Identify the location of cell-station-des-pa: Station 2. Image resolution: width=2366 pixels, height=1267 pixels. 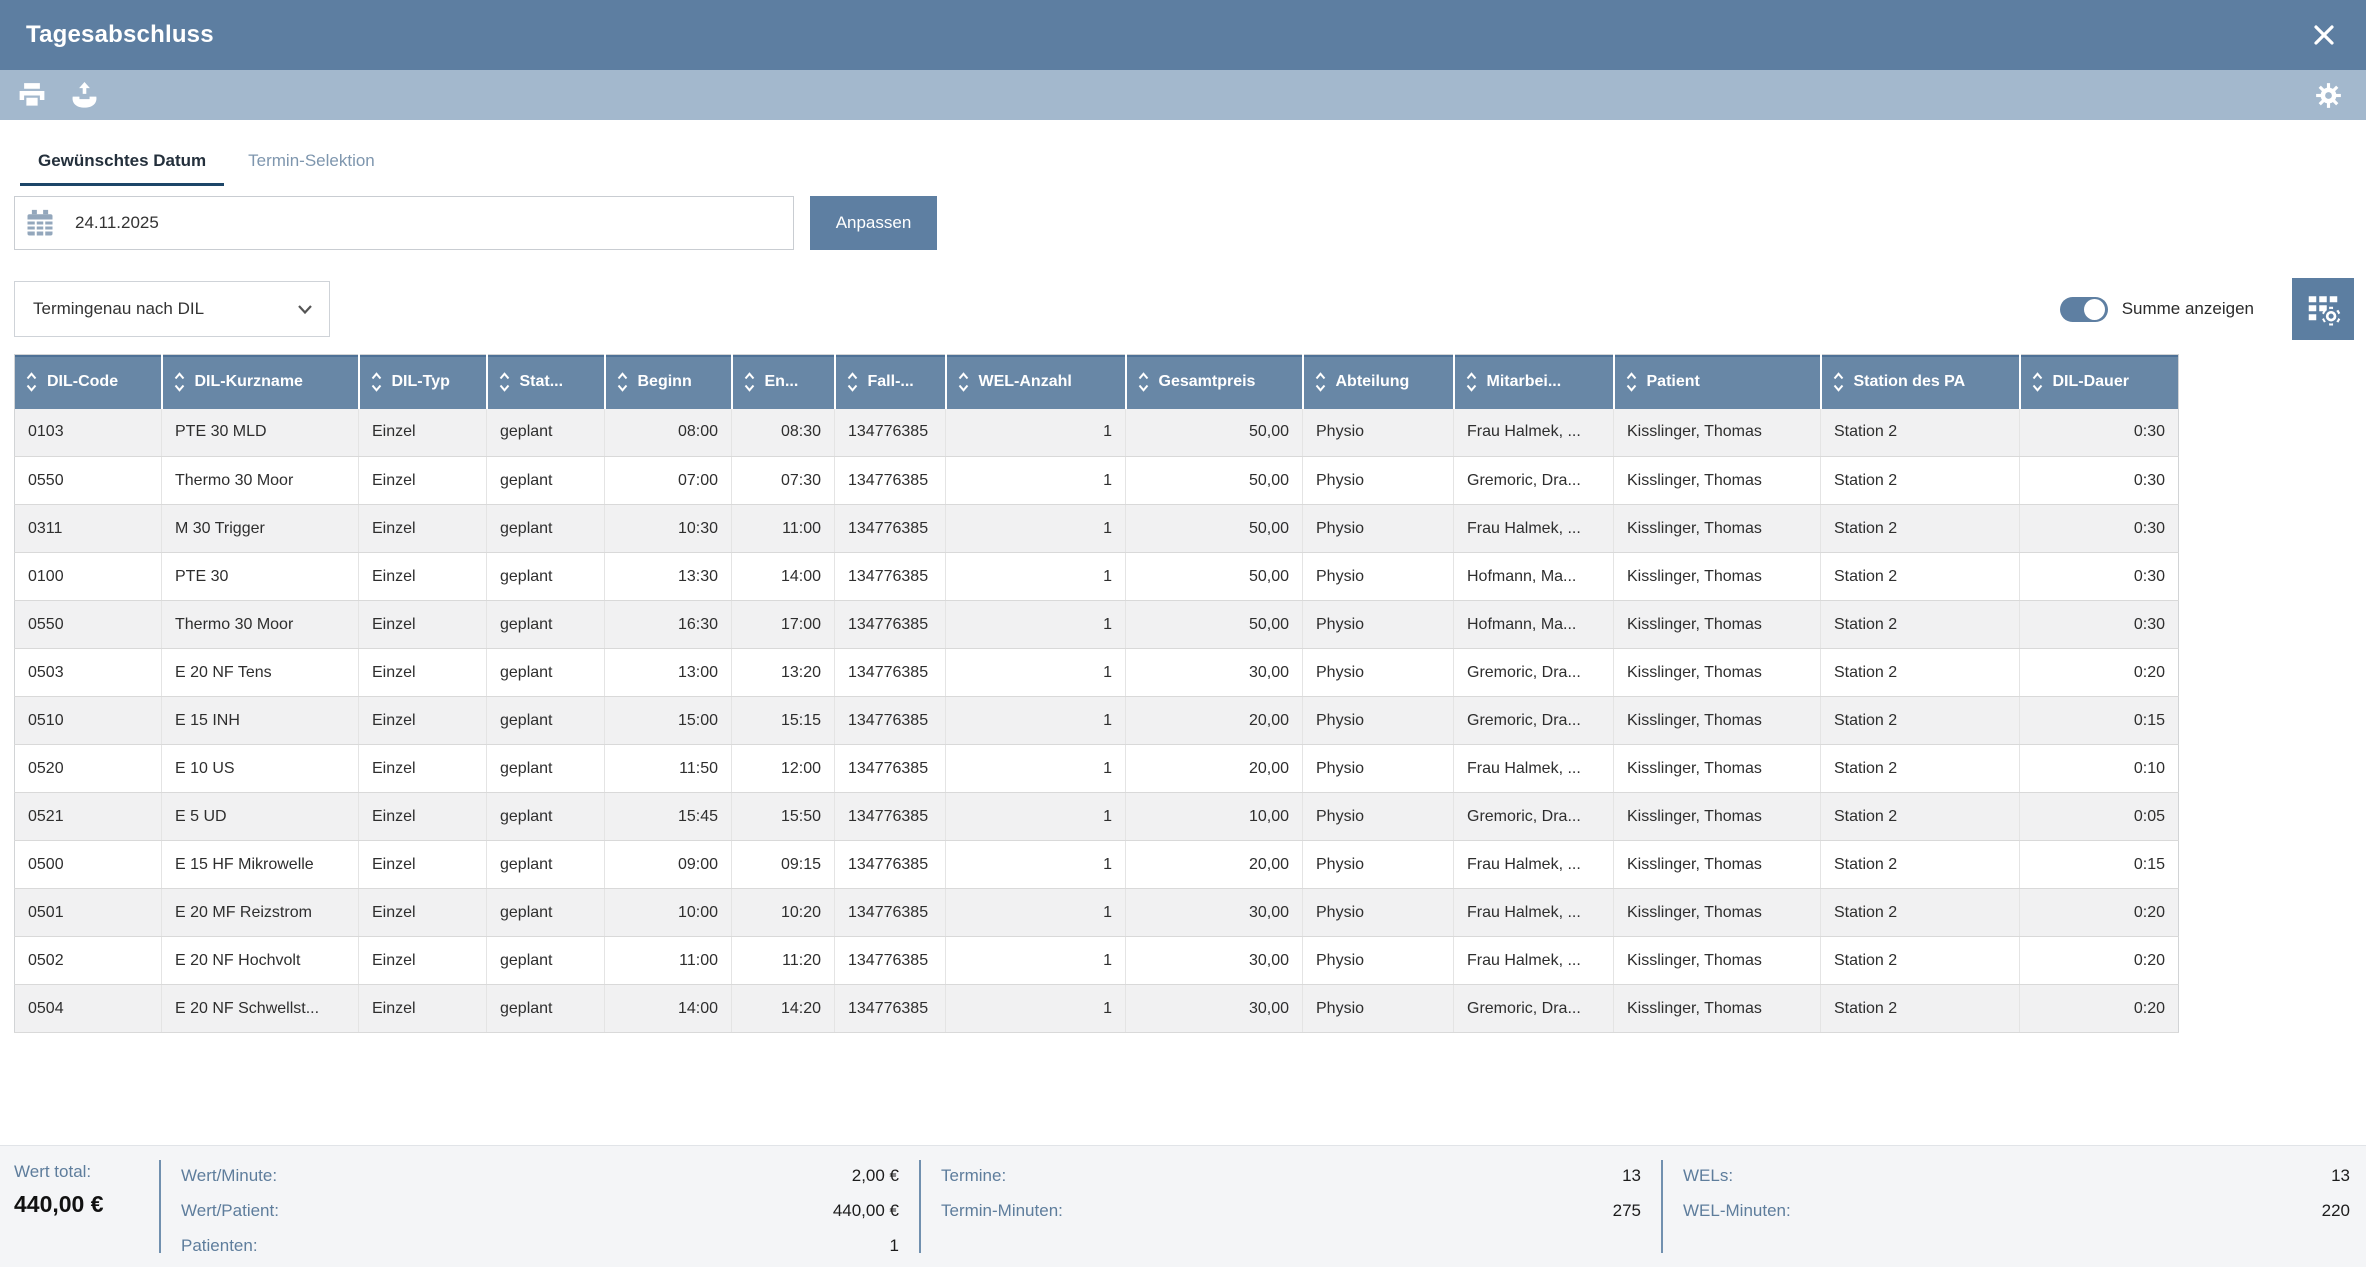
(1920, 672).